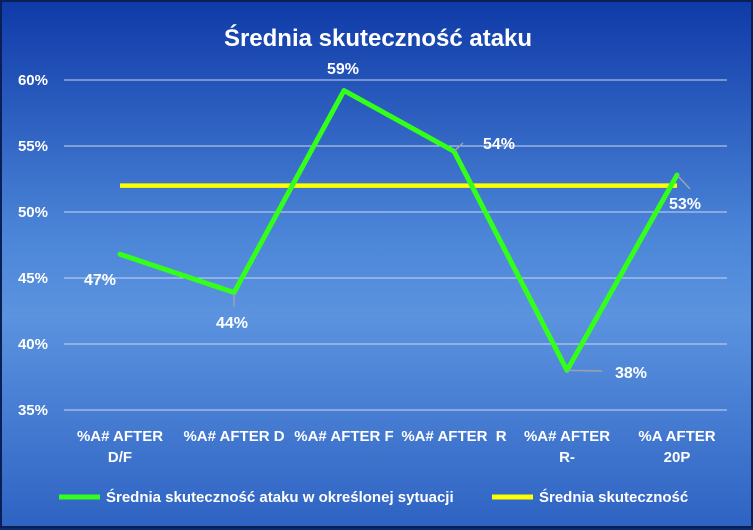 The image size is (753, 530). What do you see at coordinates (33, 245) in the screenshot?
I see `y-axis-ticks: 35% 40% 45% 50% 55% 60%` at bounding box center [33, 245].